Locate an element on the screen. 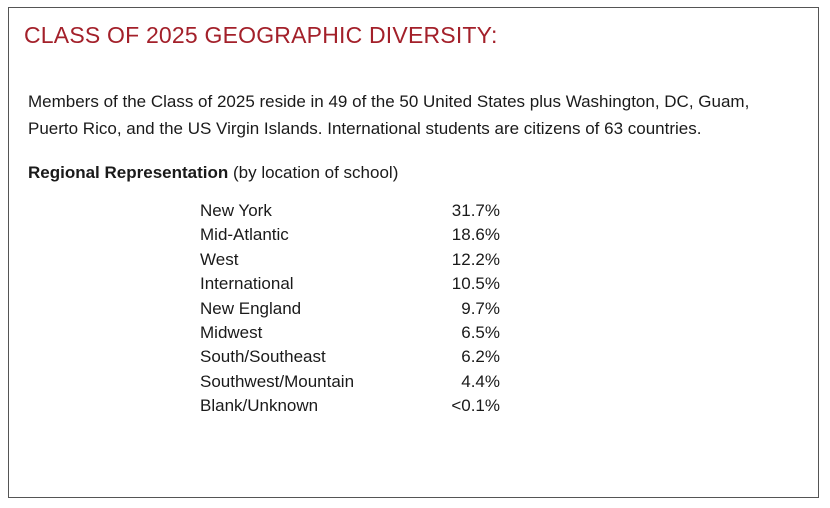 The image size is (830, 508). region-percent: 6.5% is located at coordinates (480, 332).